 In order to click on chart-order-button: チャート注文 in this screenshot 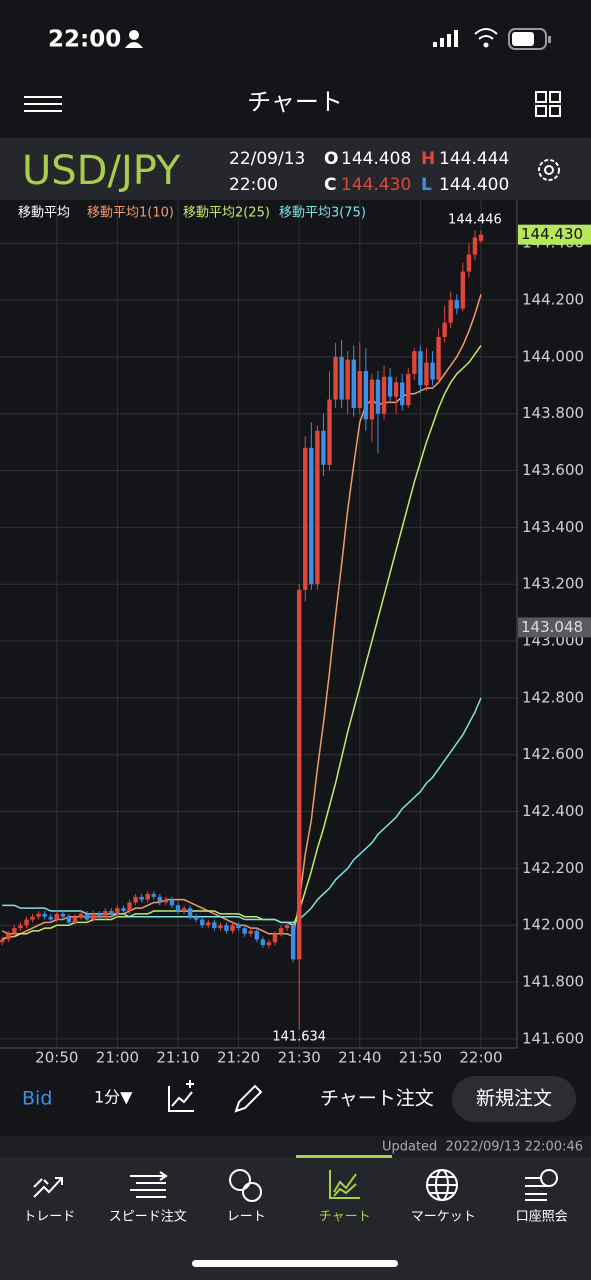, I will do `click(377, 1099)`.